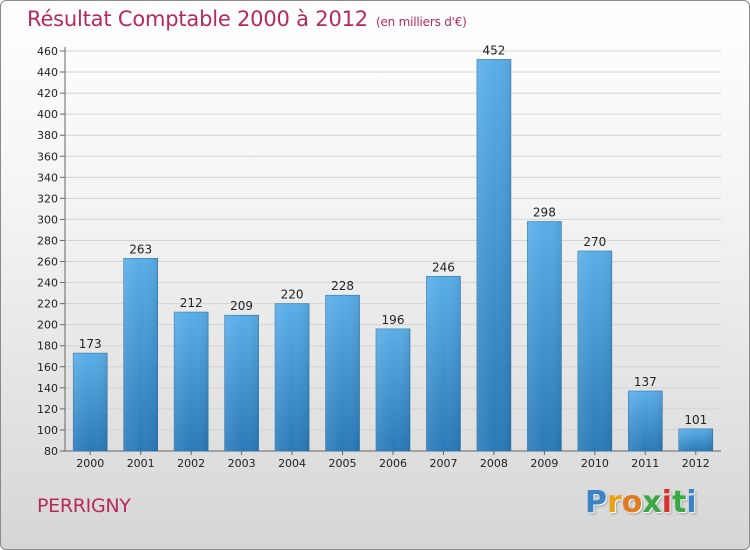 This screenshot has height=550, width=750. Describe the element at coordinates (695, 420) in the screenshot. I see `data-label: 101` at that location.